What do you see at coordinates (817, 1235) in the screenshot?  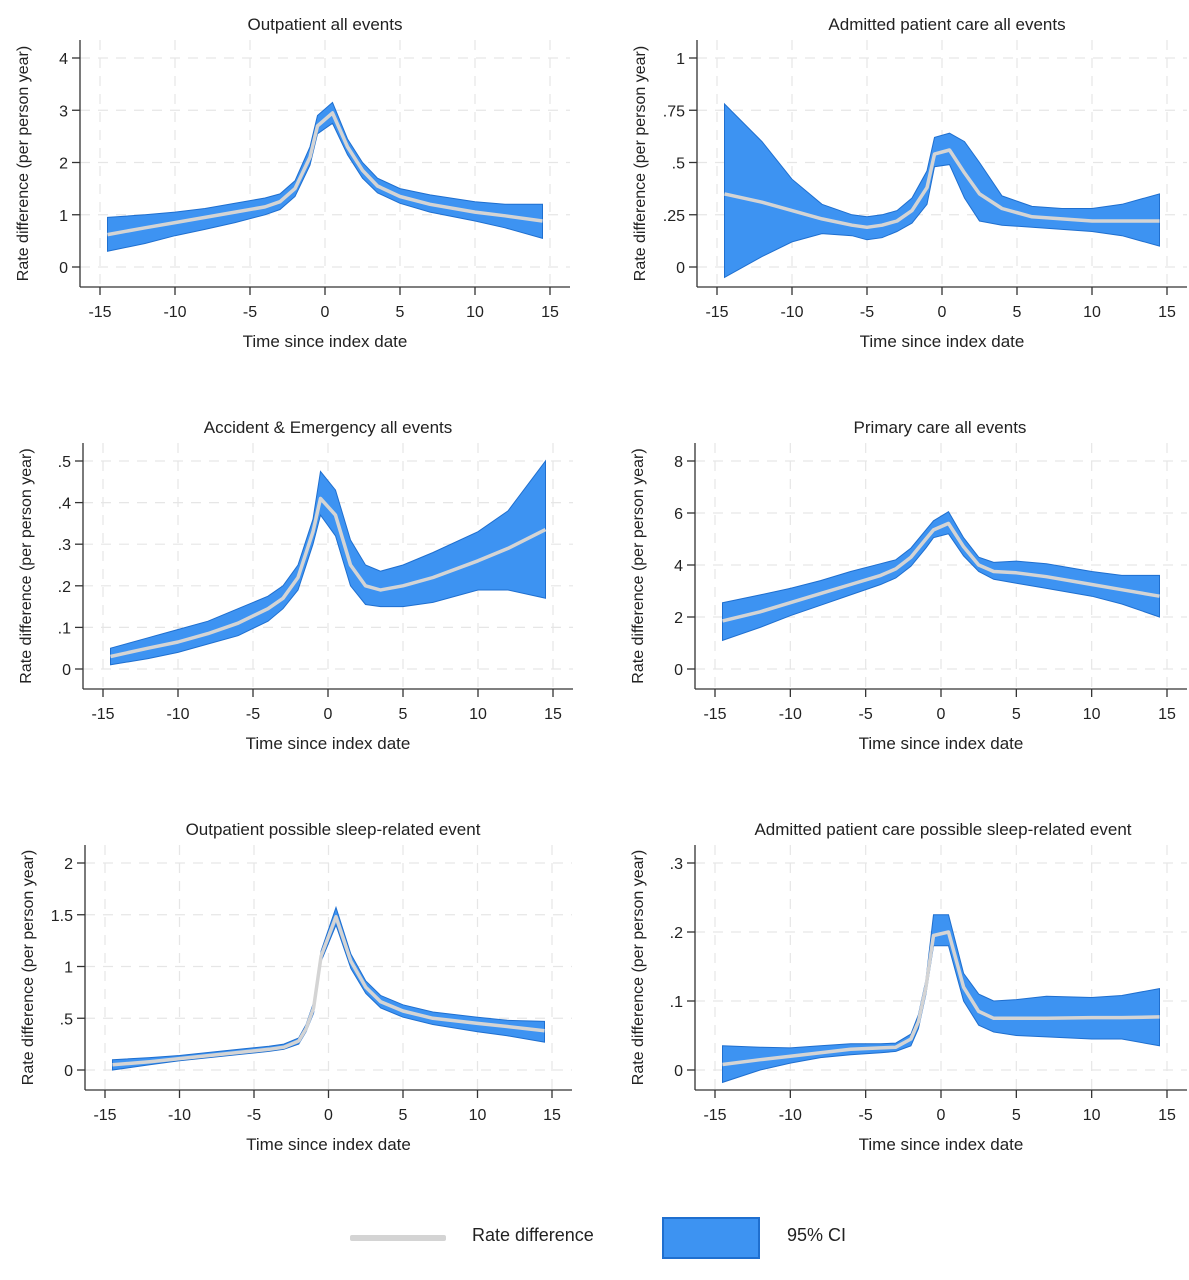 I see `legend-band-label: 95% CI` at bounding box center [817, 1235].